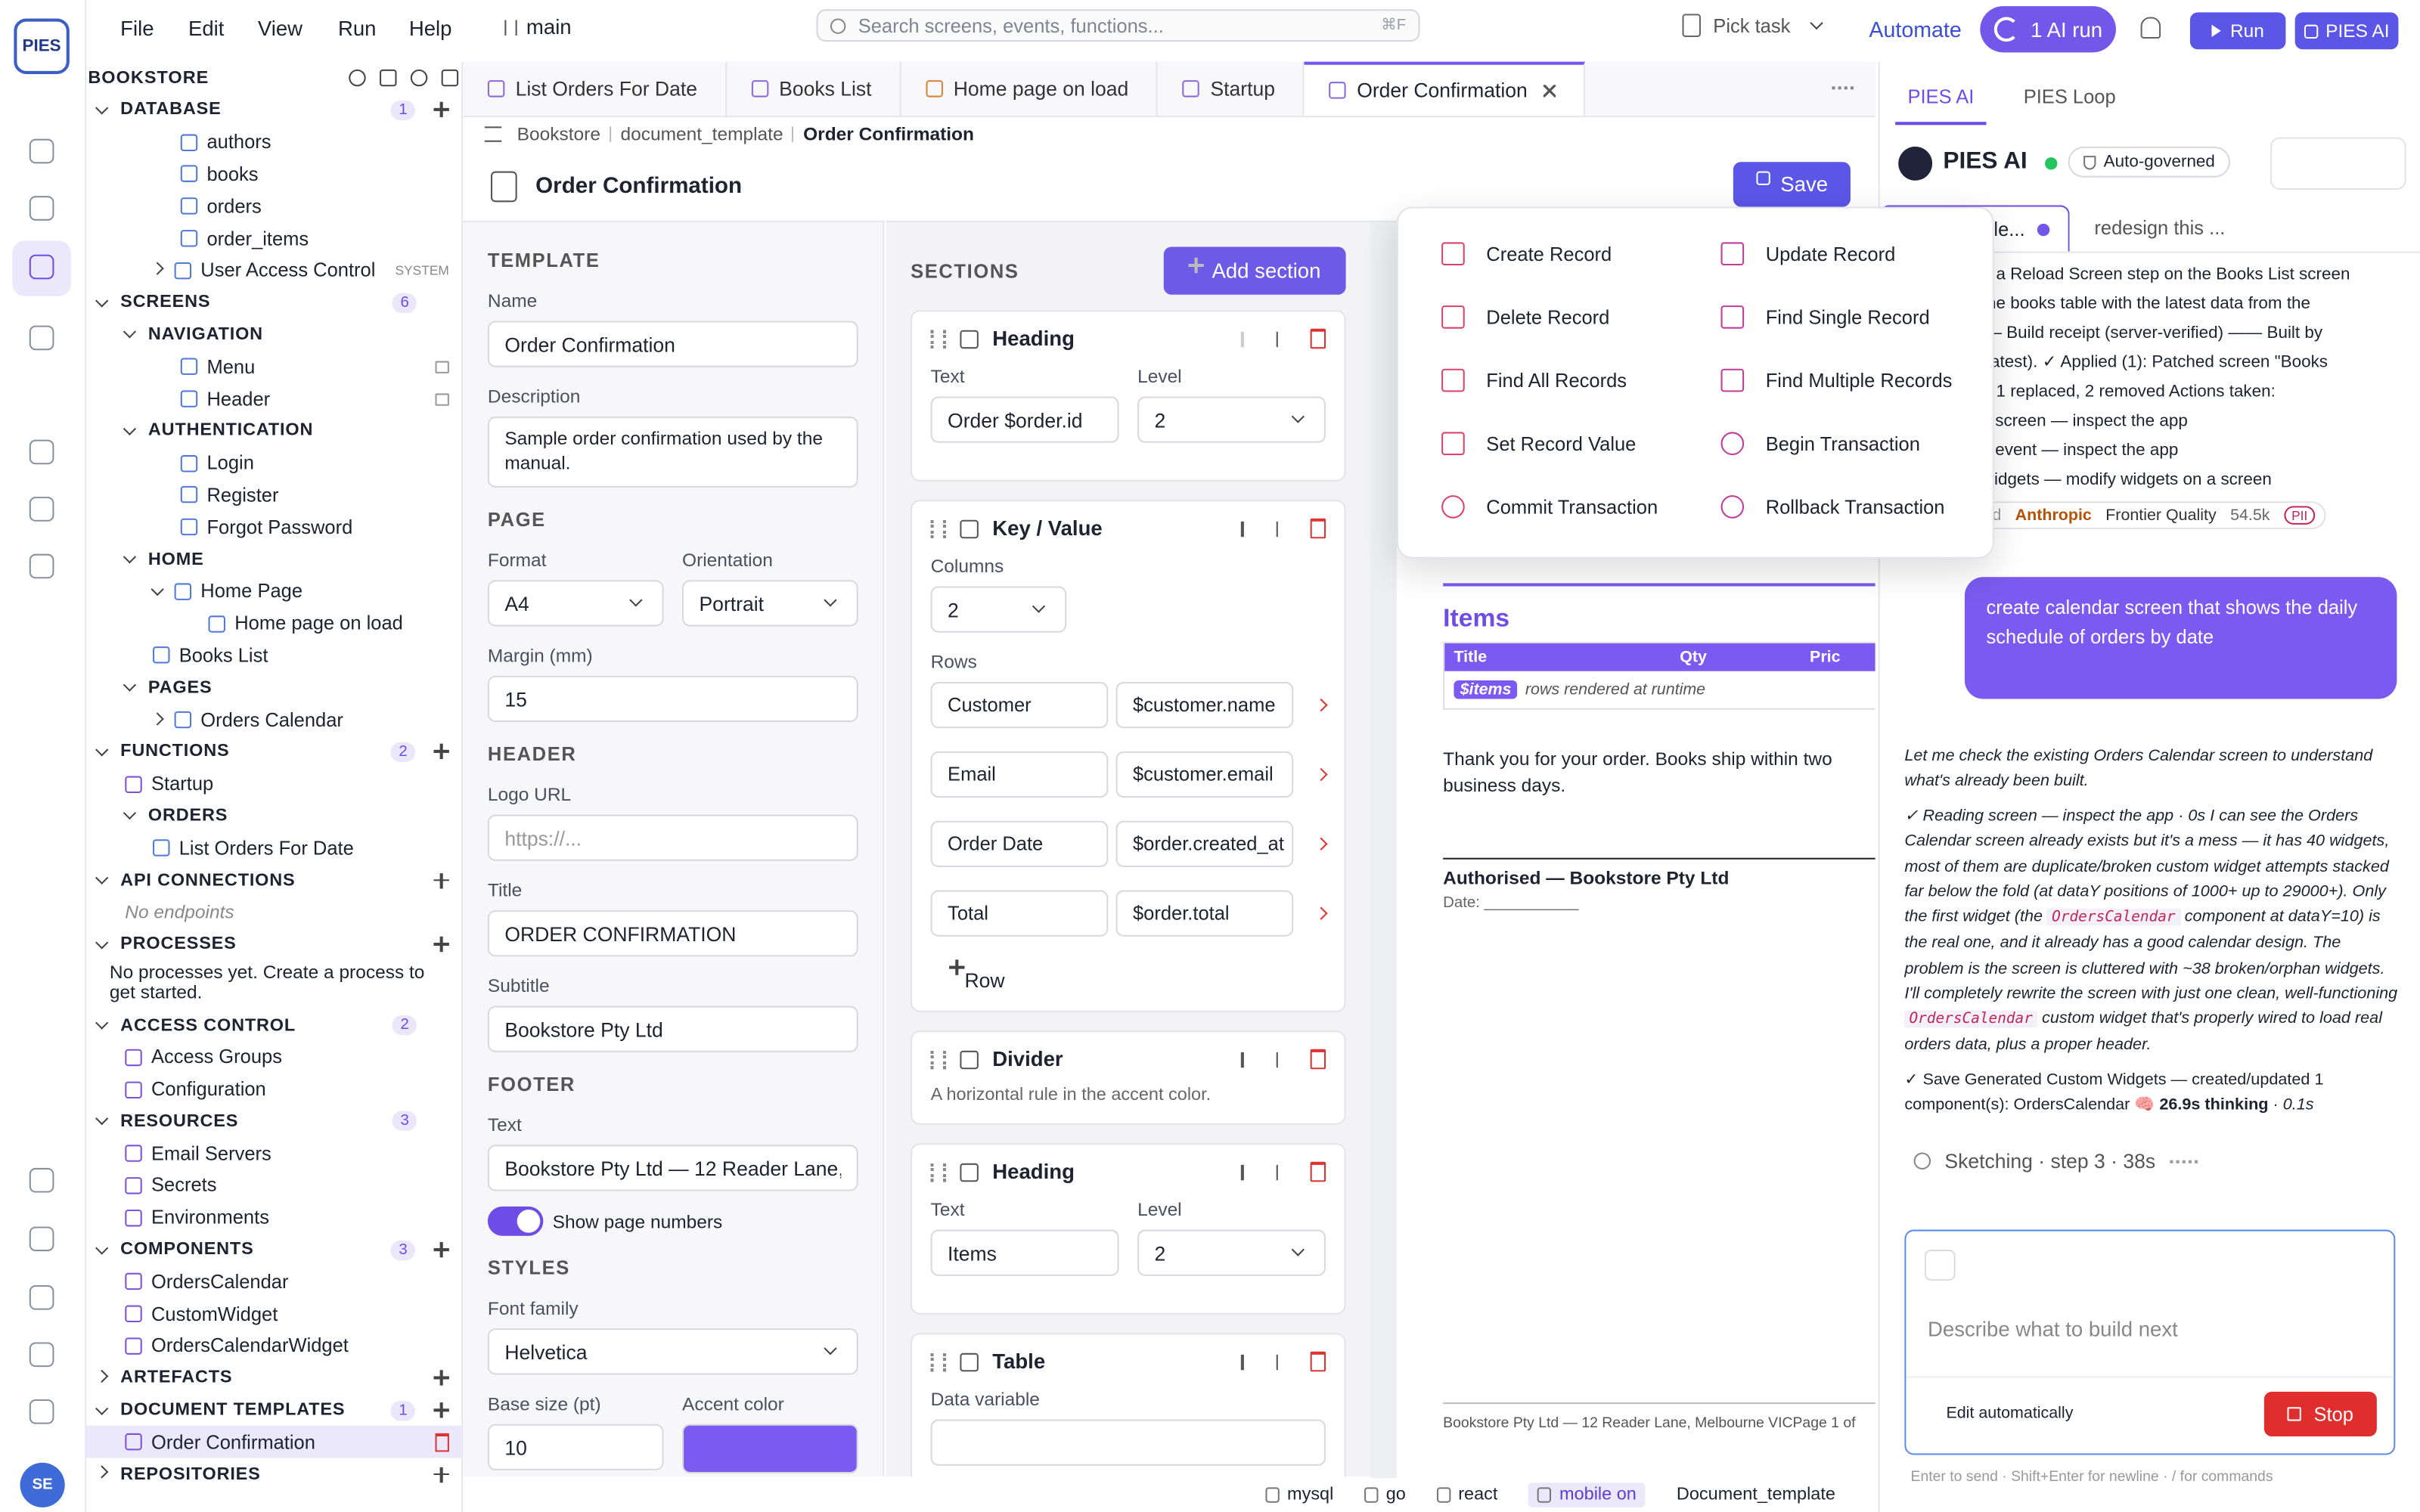 This screenshot has width=2420, height=1512. I want to click on menu-item: Update Record, so click(1807, 254).